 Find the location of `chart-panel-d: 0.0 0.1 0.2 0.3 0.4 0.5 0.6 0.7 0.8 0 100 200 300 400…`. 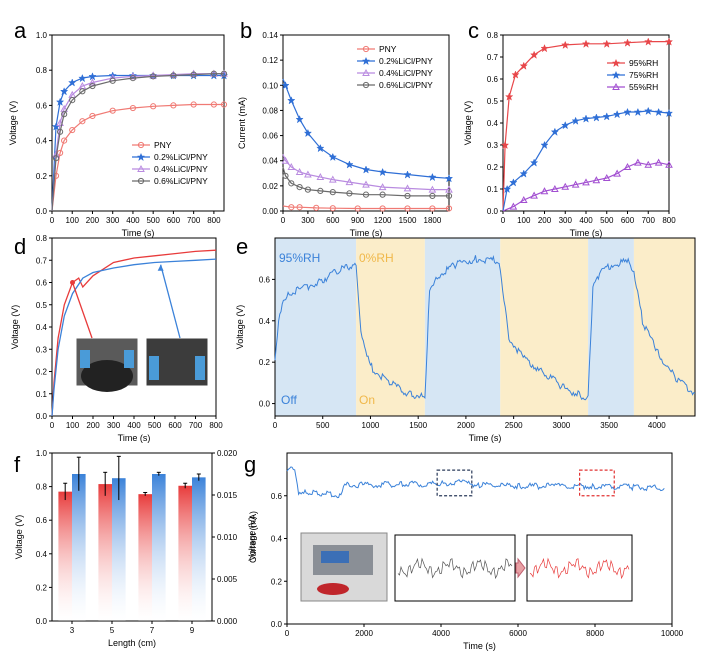

chart-panel-d: 0.0 0.1 0.2 0.3 0.4 0.5 0.6 0.7 0.8 0 100 200 300 400… is located at coordinates (116, 338).